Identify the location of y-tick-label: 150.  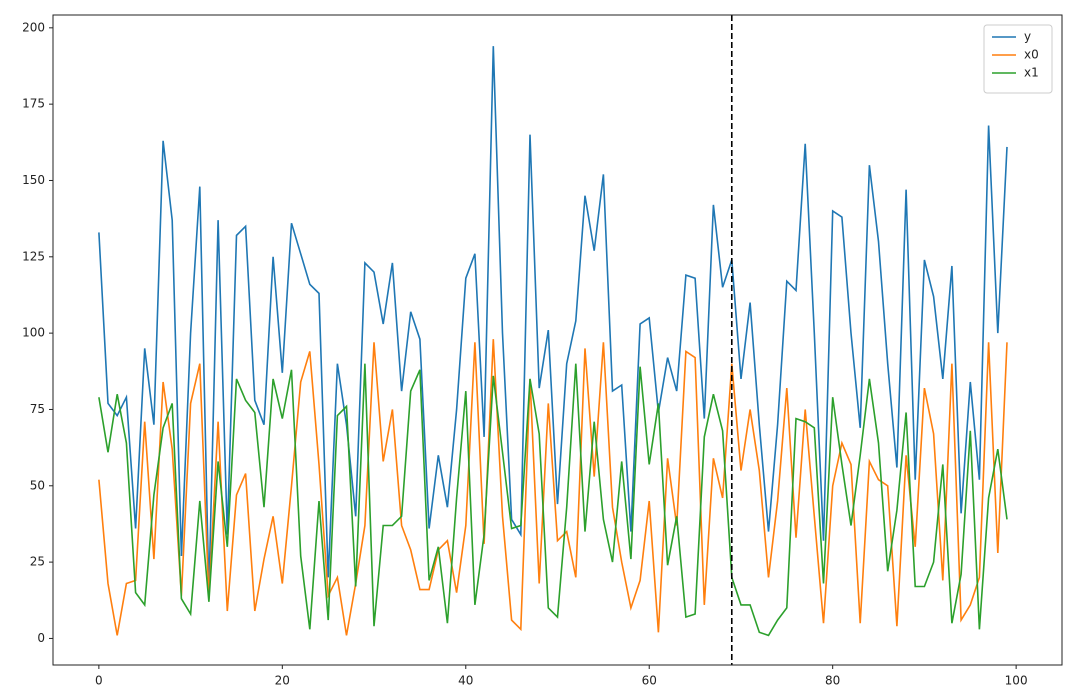
(33, 180).